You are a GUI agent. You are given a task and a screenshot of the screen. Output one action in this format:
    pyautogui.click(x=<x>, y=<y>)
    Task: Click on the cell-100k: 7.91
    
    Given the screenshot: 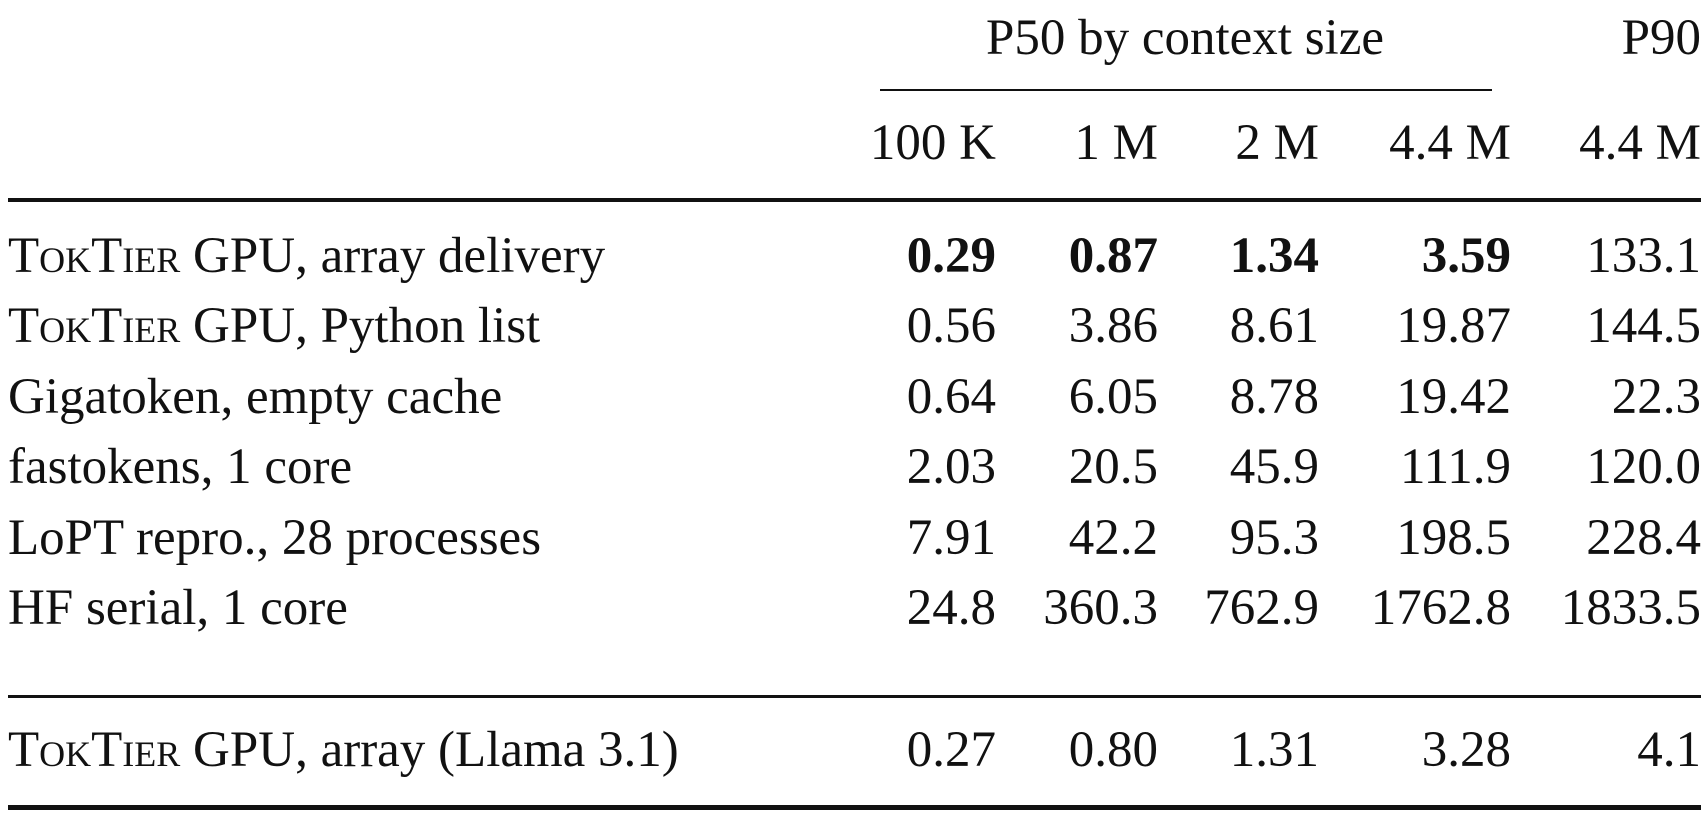 What is the action you would take?
    pyautogui.click(x=951, y=537)
    